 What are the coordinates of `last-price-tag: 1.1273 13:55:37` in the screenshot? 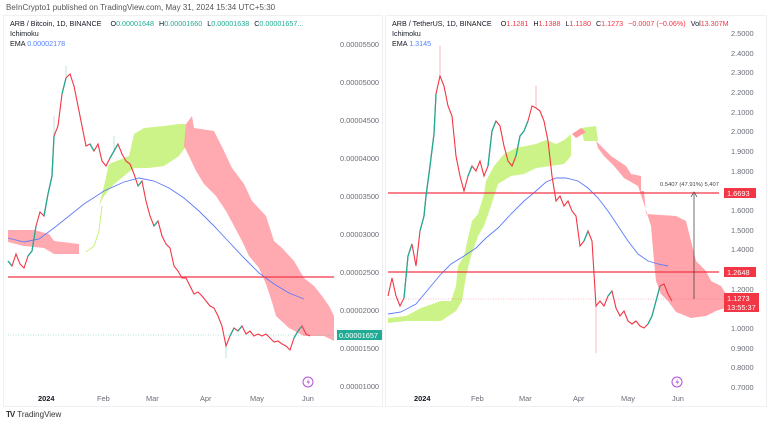 It's located at (741, 302).